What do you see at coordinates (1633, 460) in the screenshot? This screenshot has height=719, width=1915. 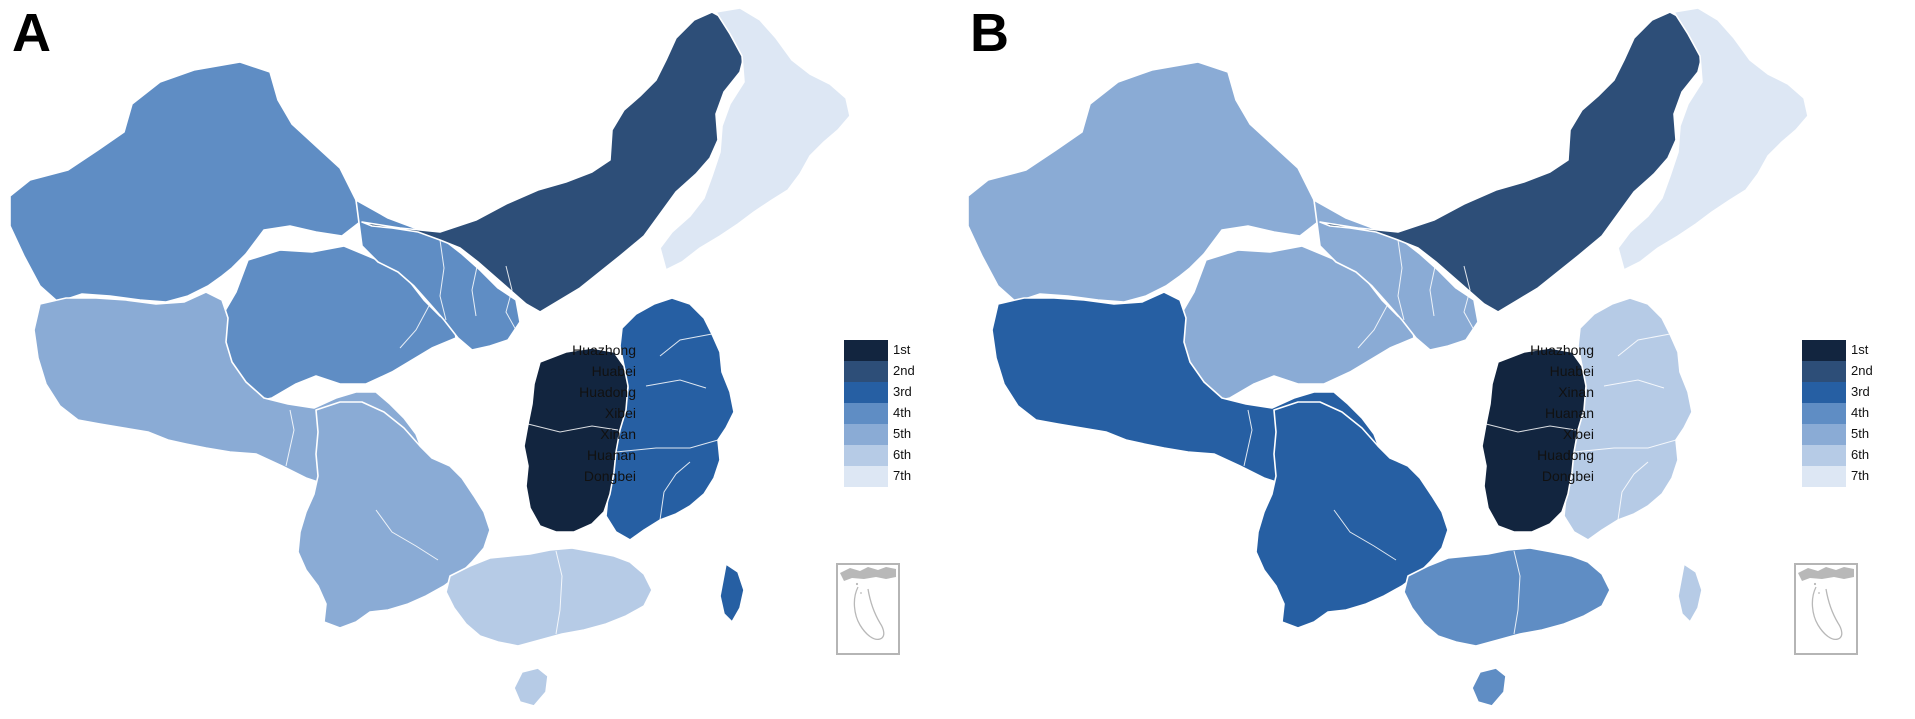 I see `region-huadong` at bounding box center [1633, 460].